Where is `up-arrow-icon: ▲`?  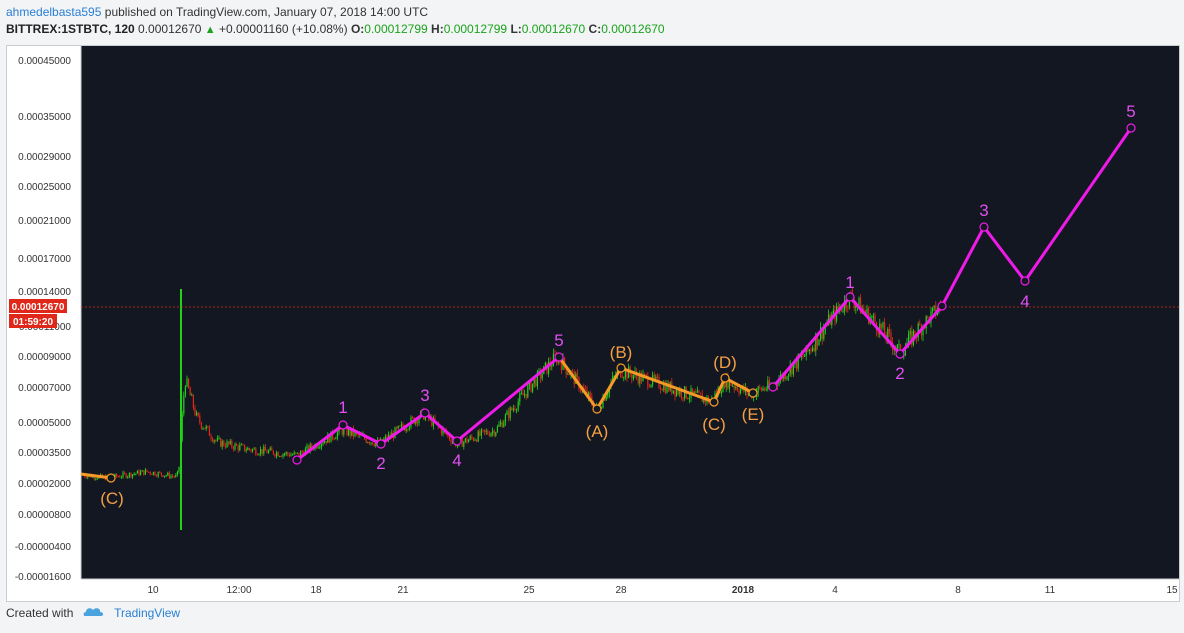 up-arrow-icon: ▲ is located at coordinates (210, 30).